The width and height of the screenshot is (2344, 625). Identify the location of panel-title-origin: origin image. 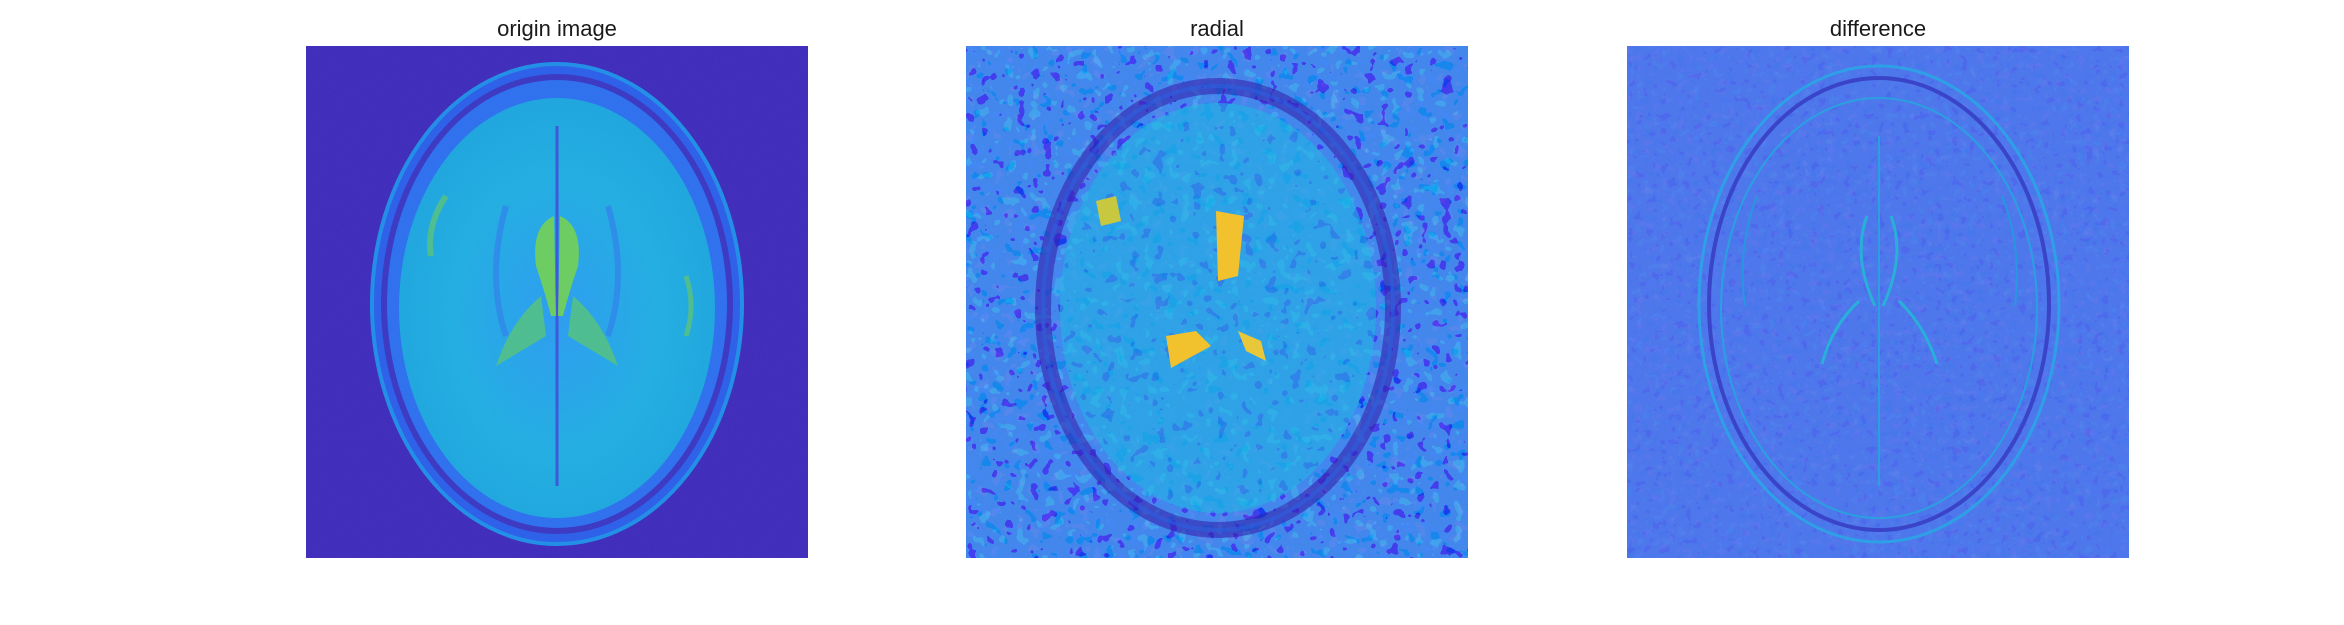
(557, 28).